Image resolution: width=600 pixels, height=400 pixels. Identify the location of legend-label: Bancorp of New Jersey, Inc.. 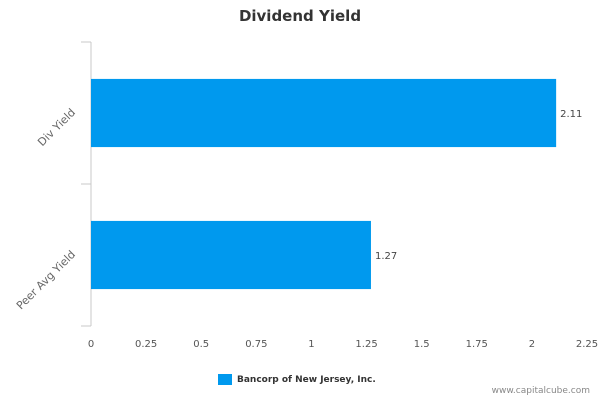
(306, 379).